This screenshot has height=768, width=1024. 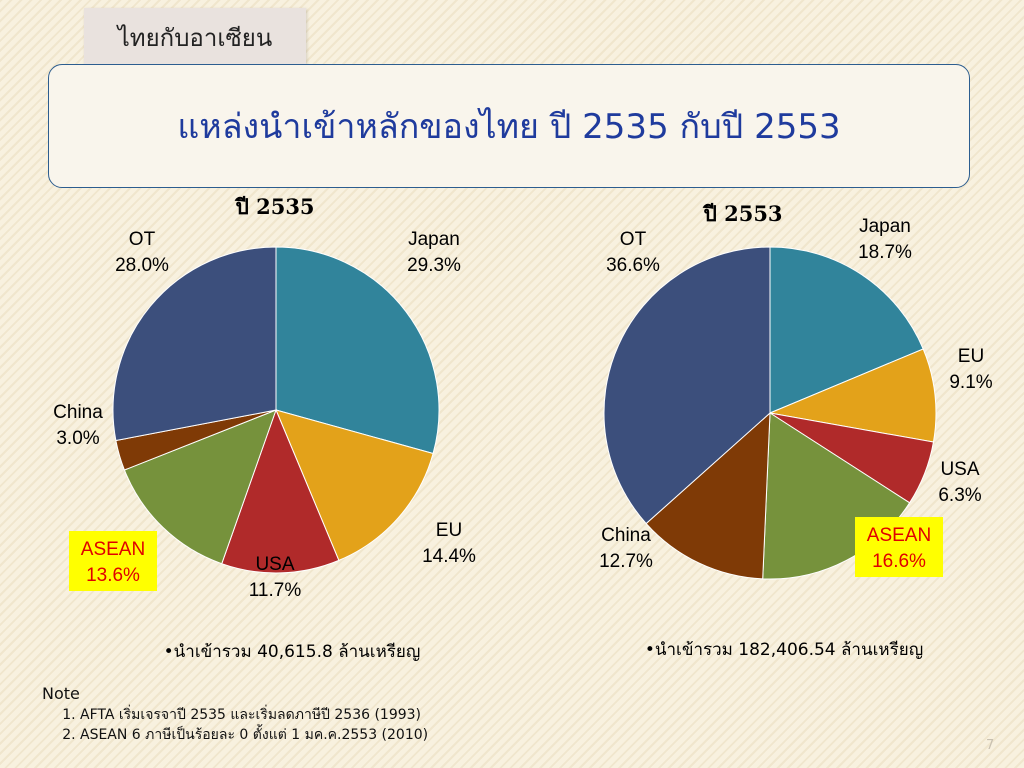 I want to click on data-label-value: 18.7%, so click(x=885, y=252).